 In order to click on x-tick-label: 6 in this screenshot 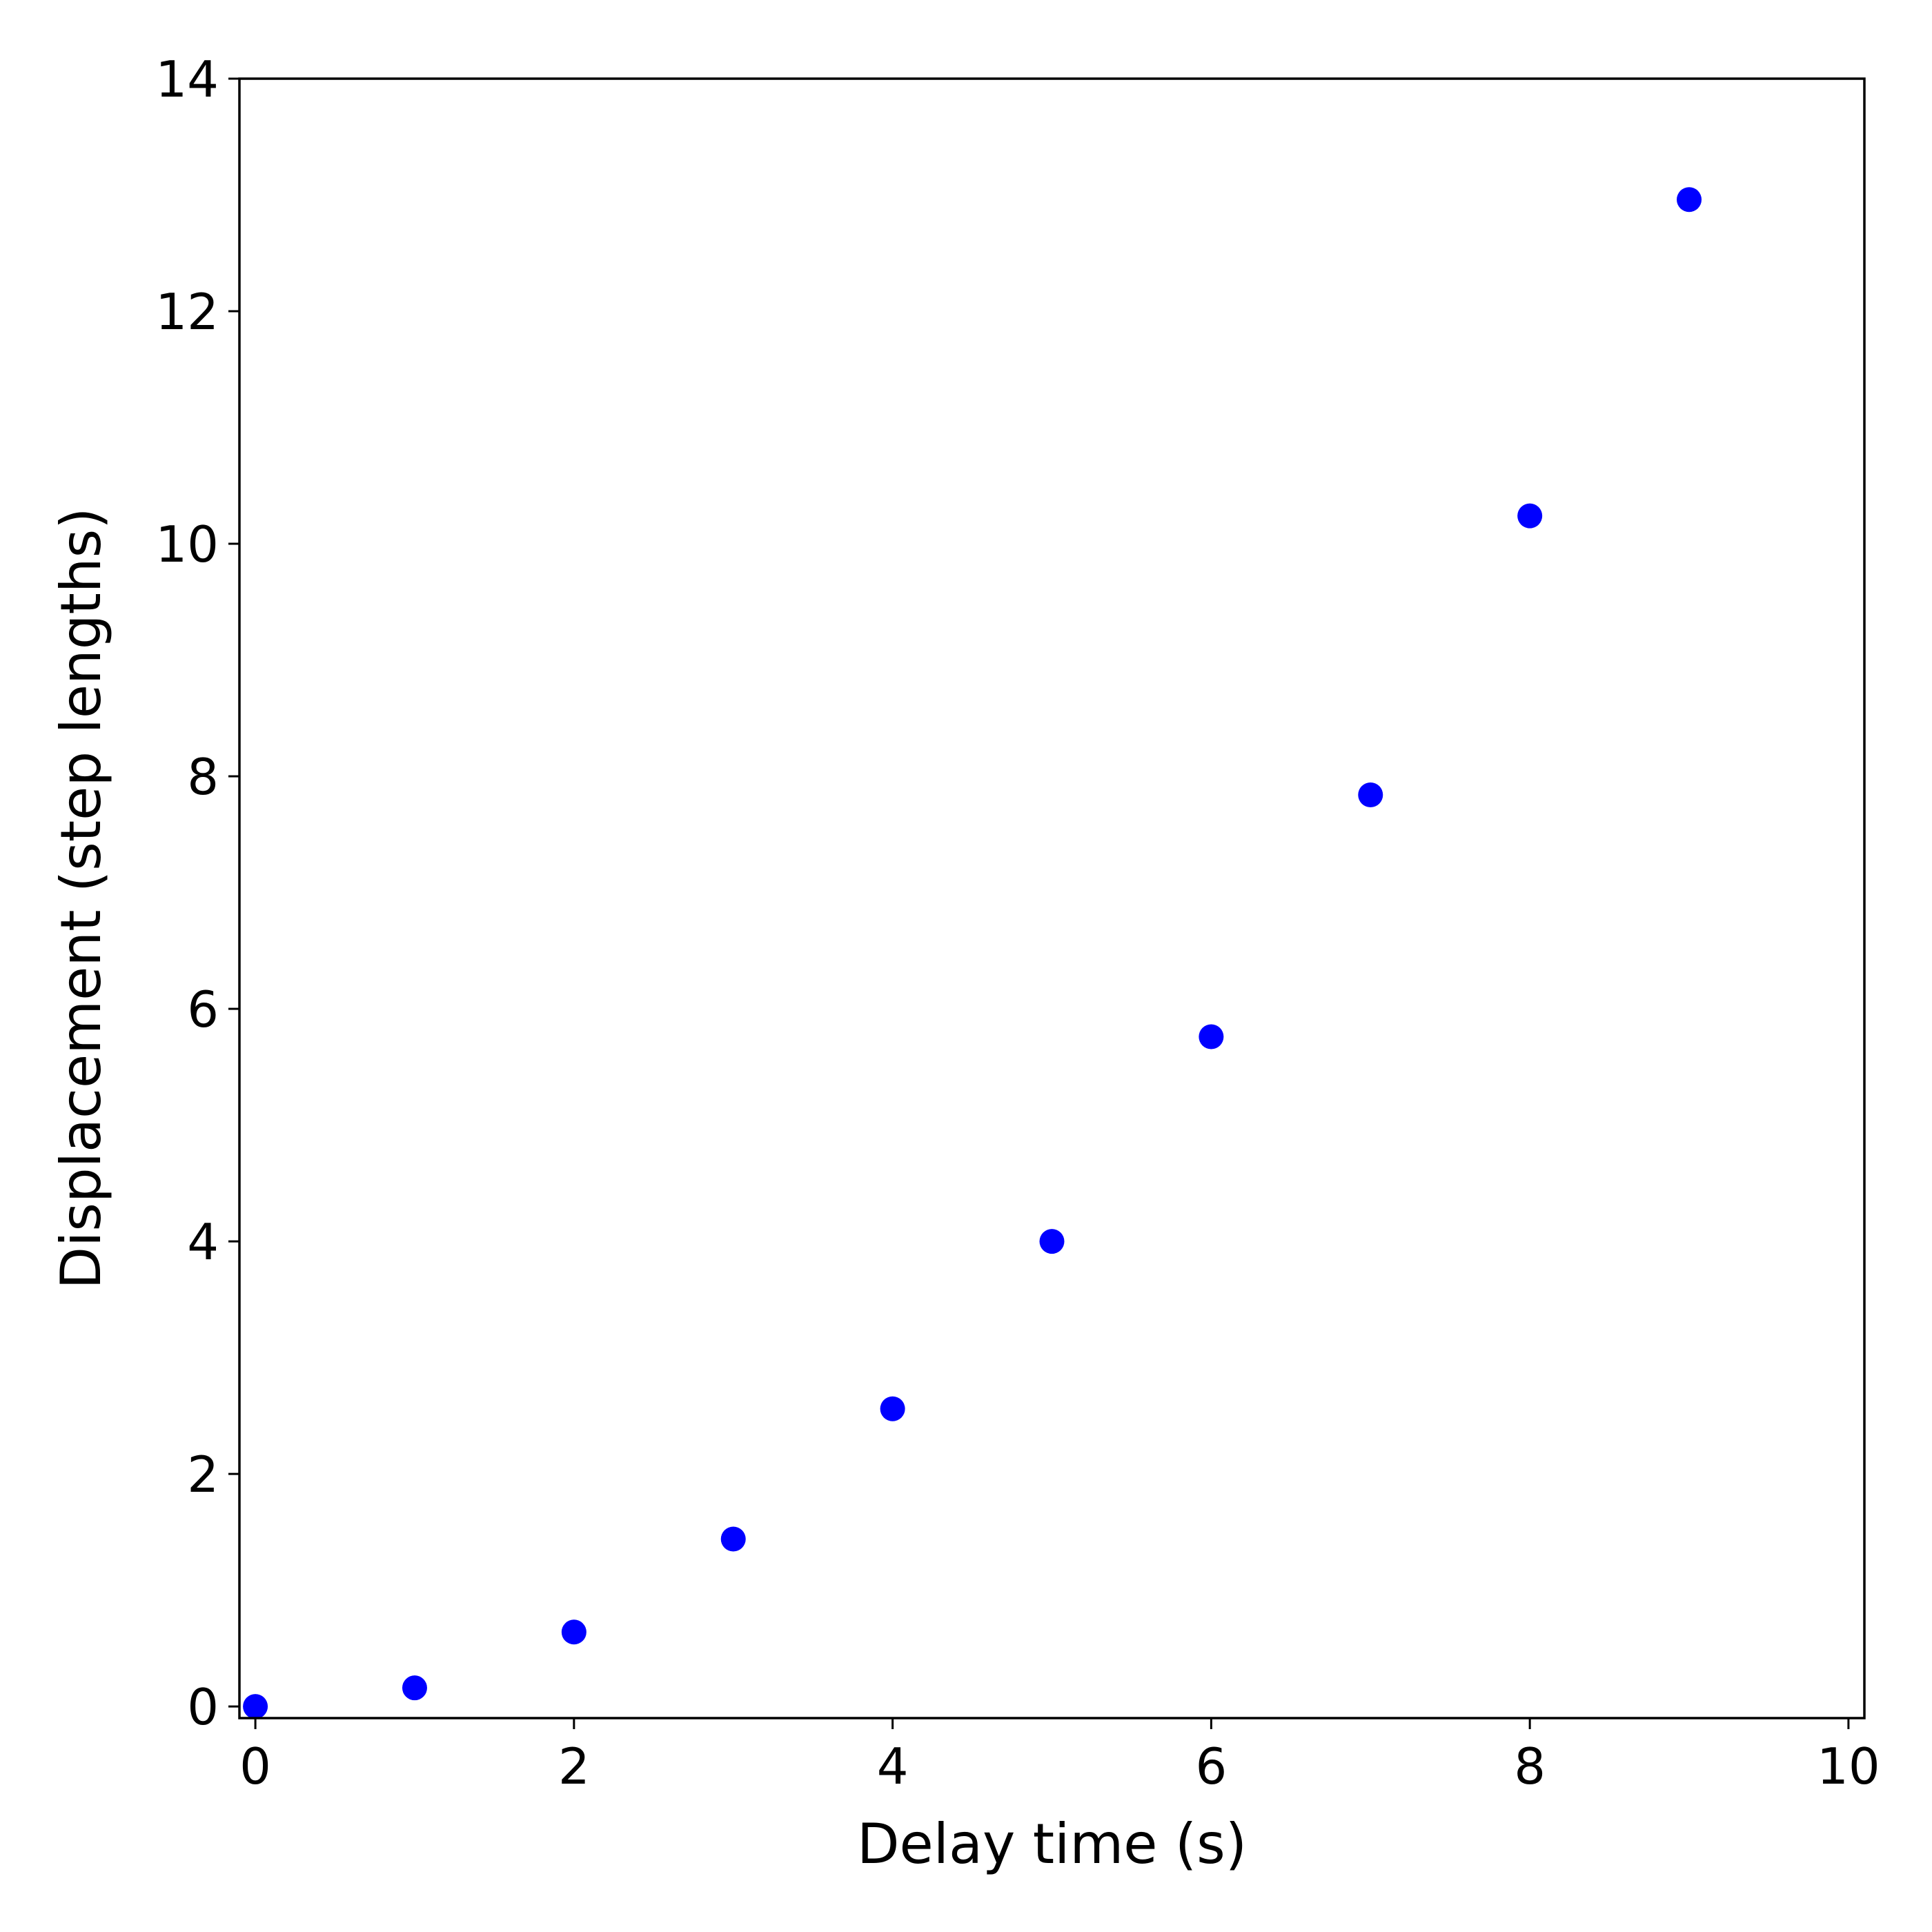, I will do `click(1211, 1766)`.